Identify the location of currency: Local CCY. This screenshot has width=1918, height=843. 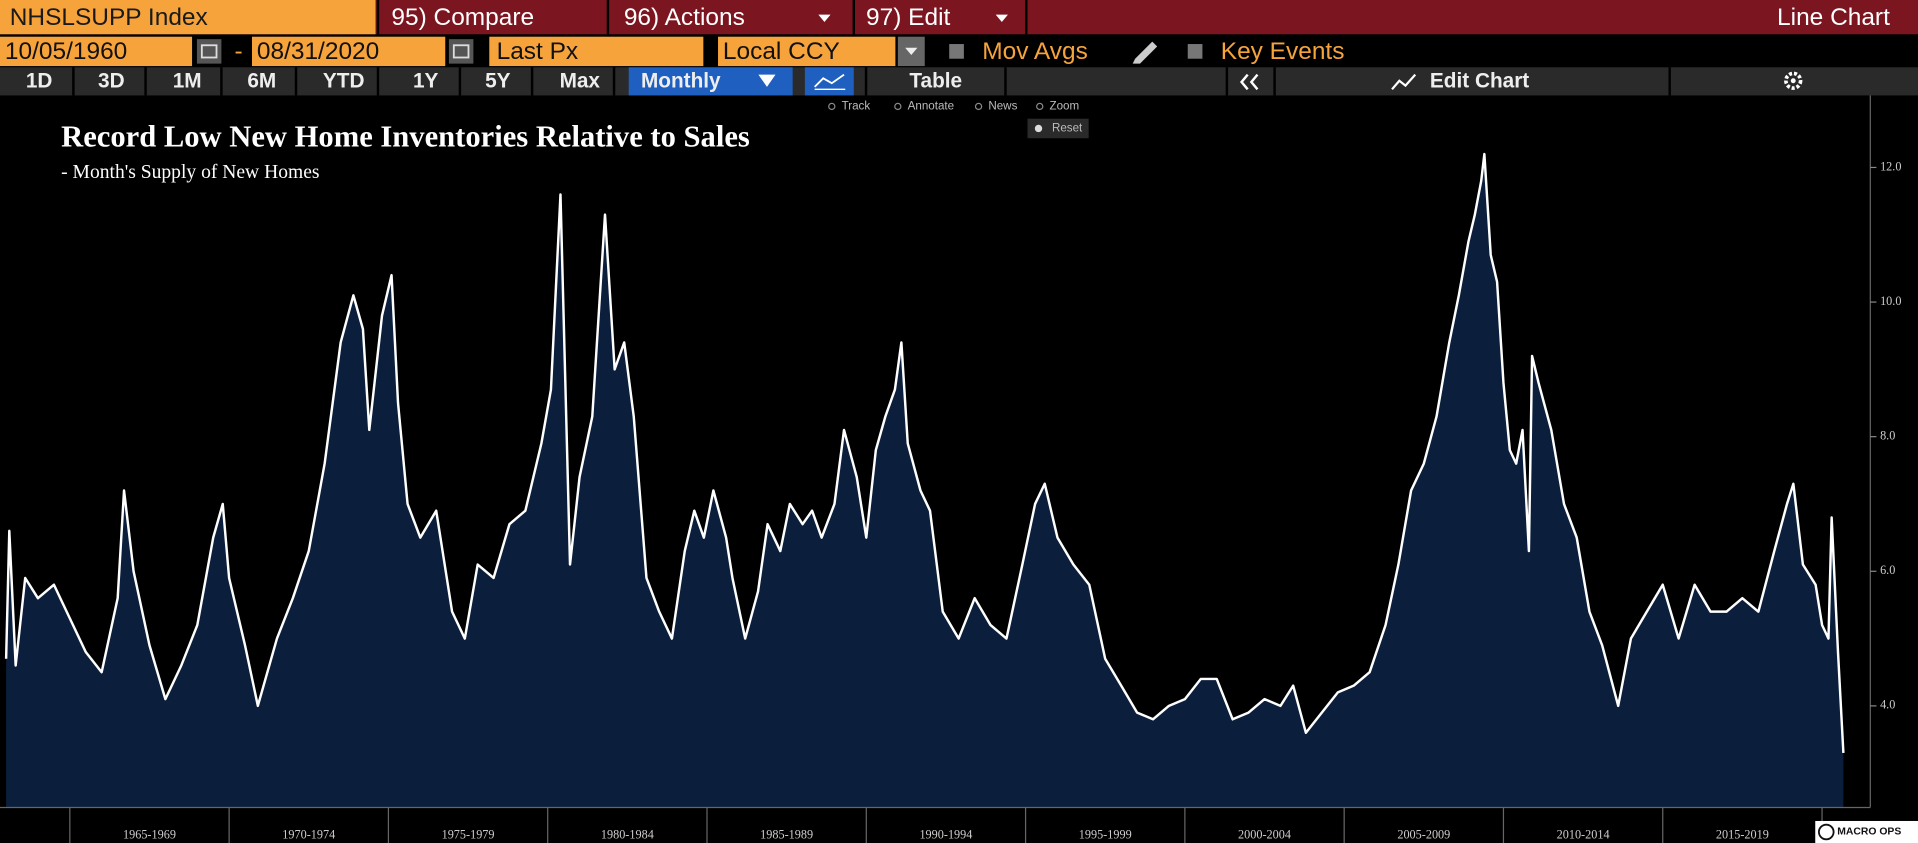
(781, 51).